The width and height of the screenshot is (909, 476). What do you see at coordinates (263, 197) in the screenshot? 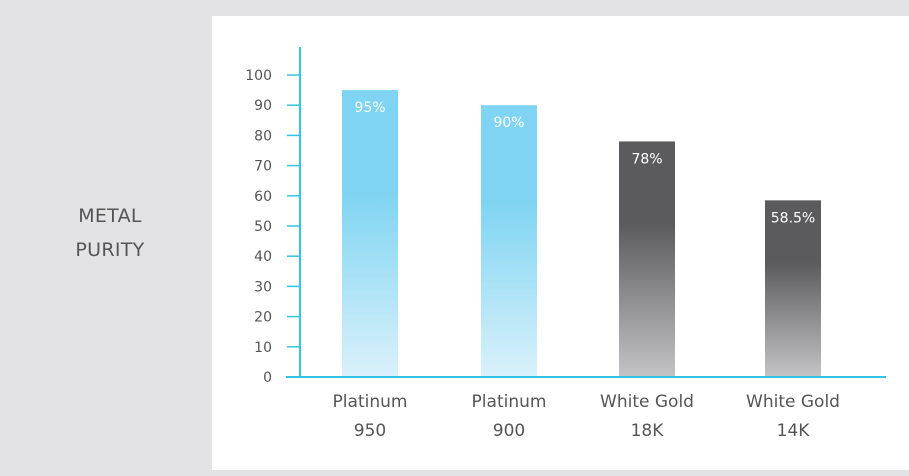
I see `y-tick-label: 60` at bounding box center [263, 197].